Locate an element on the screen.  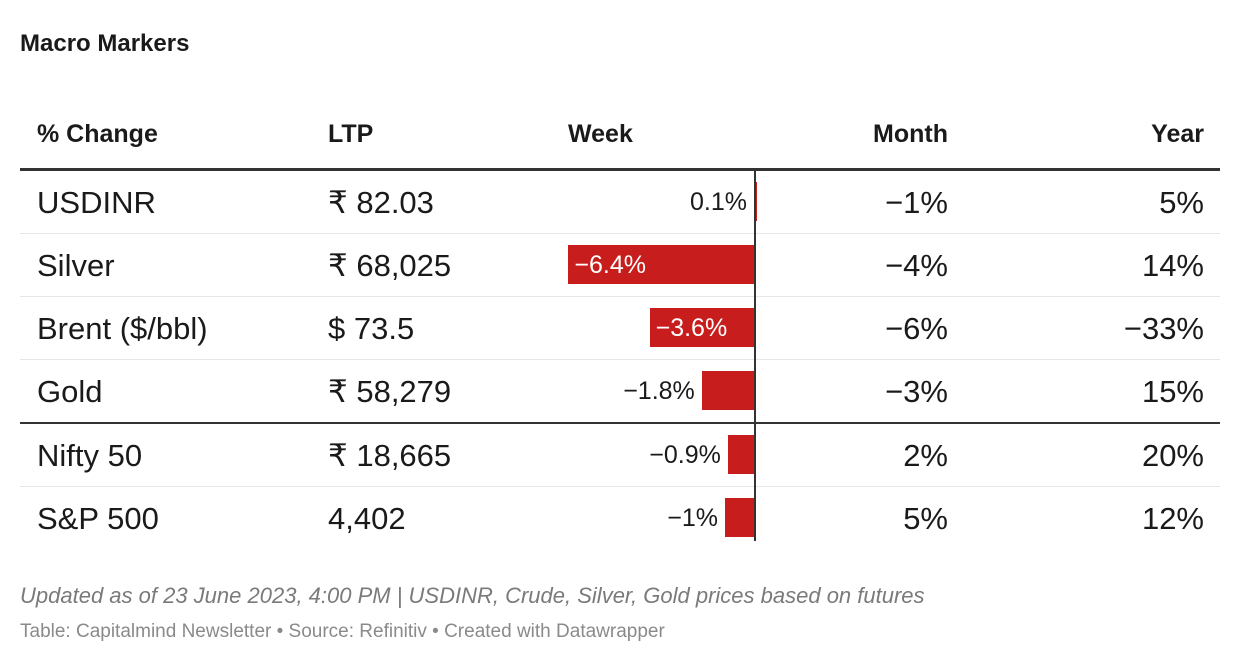
table-row: S&P 500 4,402 −1% 5% 12% is located at coordinates (620, 518).